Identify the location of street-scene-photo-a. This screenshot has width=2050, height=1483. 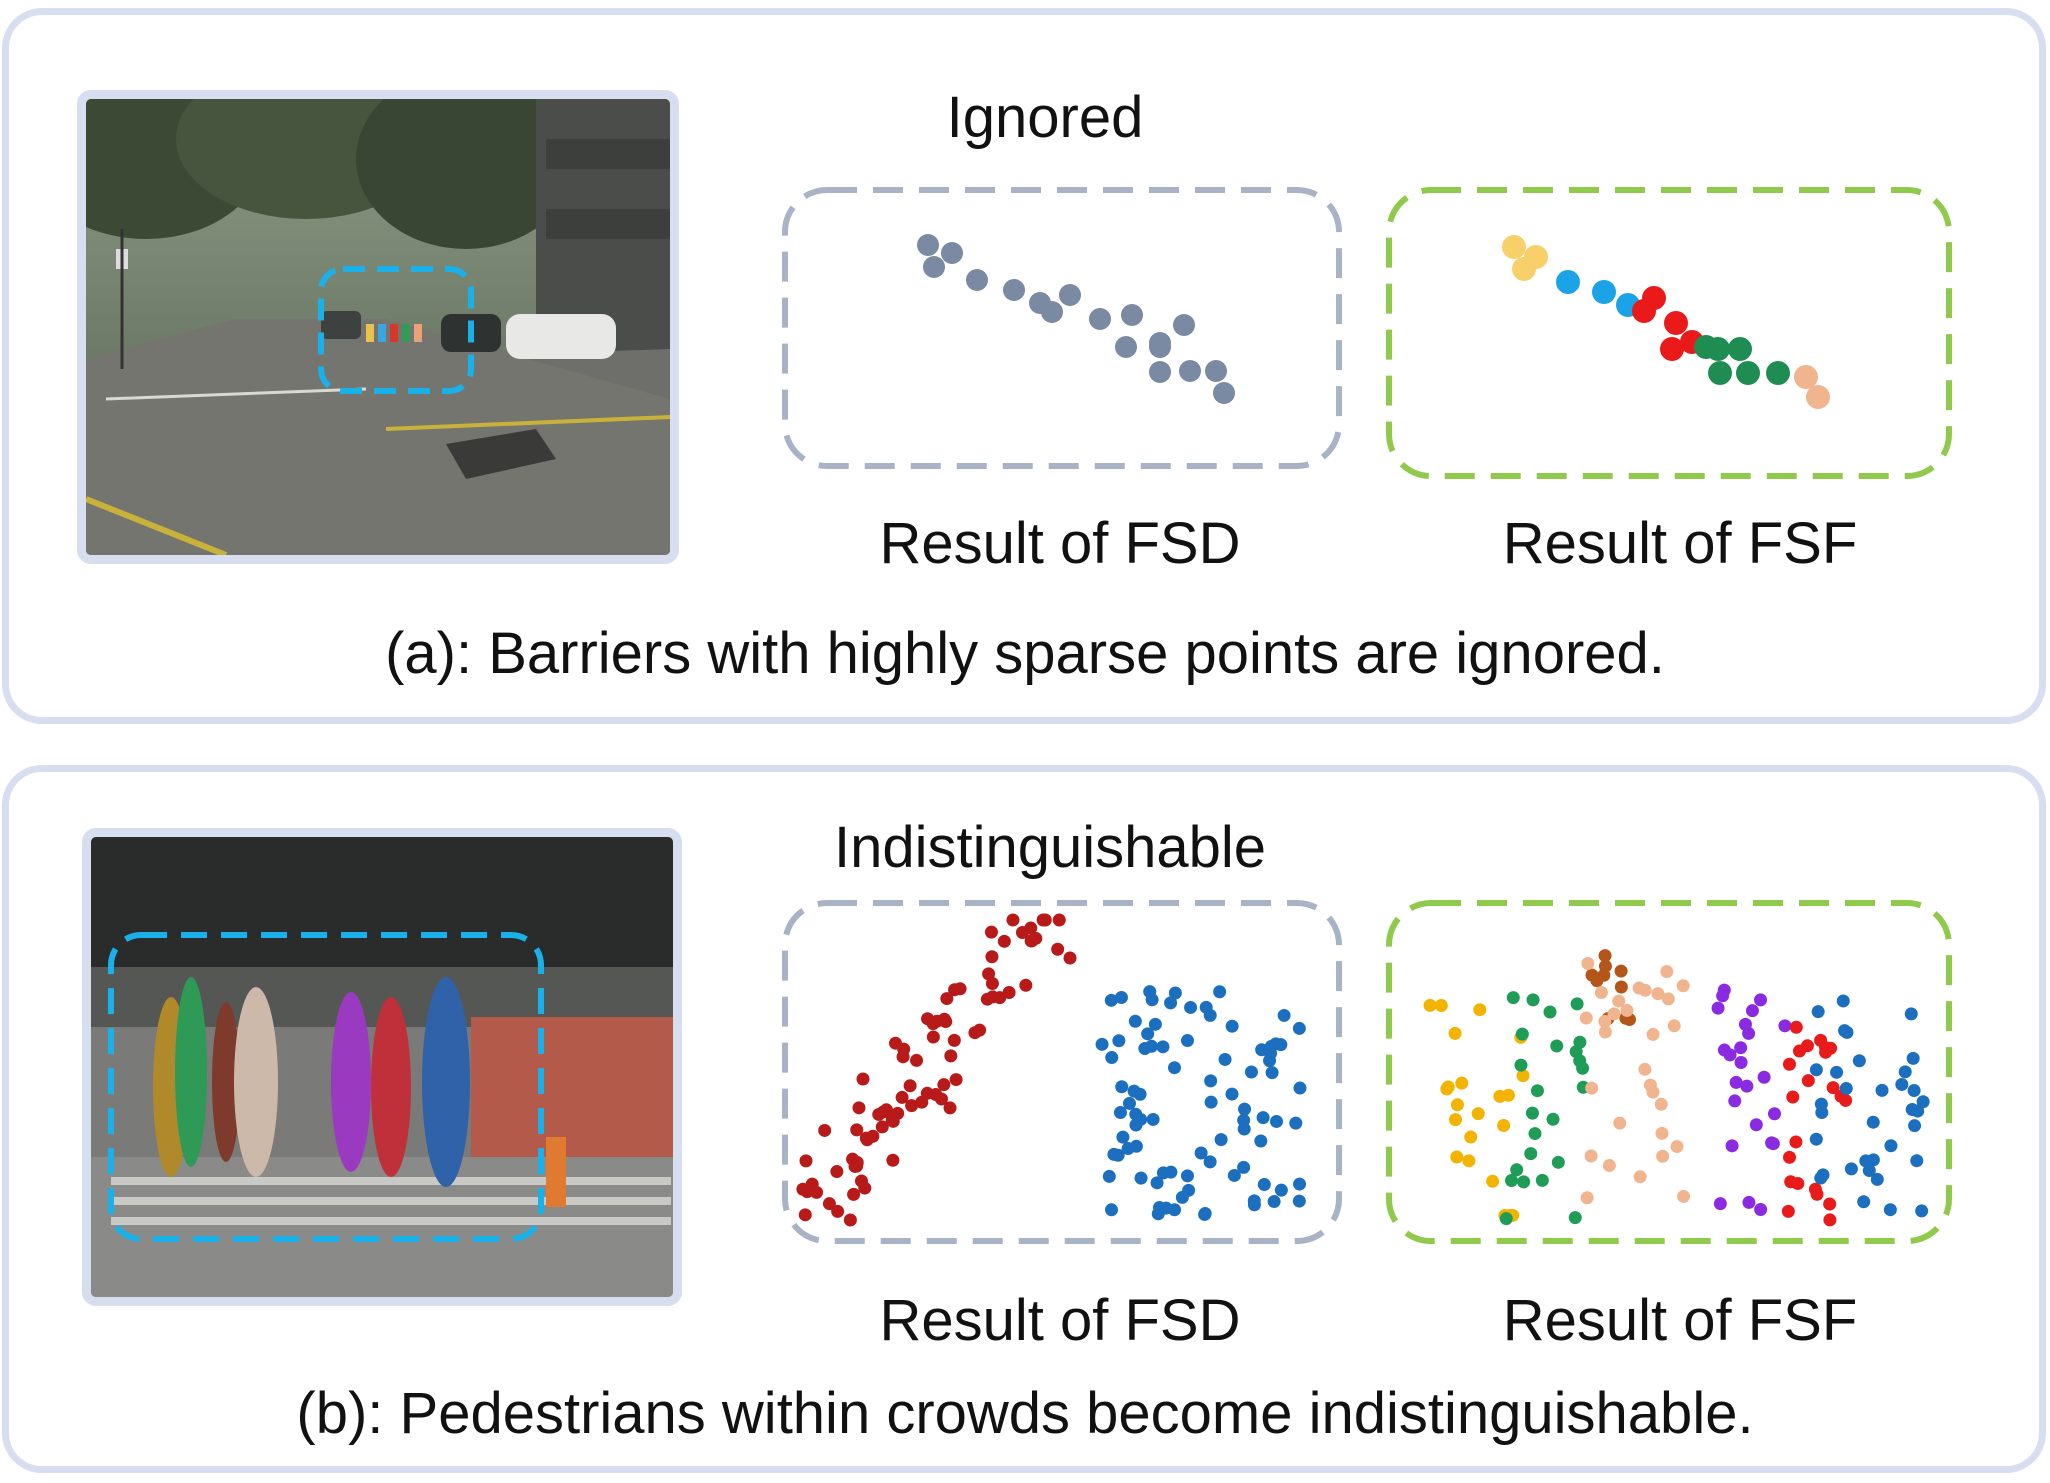
(378, 327).